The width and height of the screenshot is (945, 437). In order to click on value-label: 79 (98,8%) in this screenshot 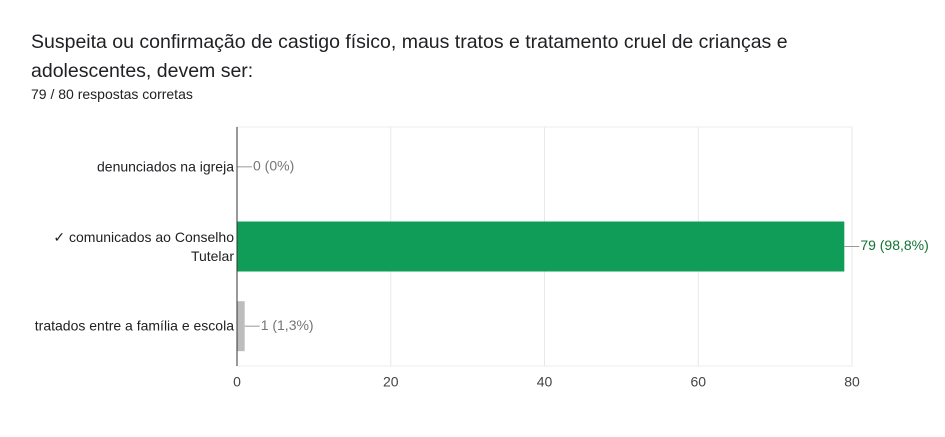, I will do `click(894, 245)`.